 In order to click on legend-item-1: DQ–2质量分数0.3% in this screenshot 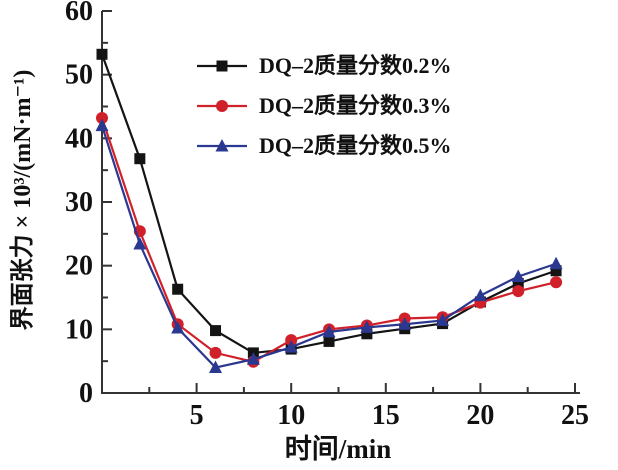, I will do `click(324, 106)`.